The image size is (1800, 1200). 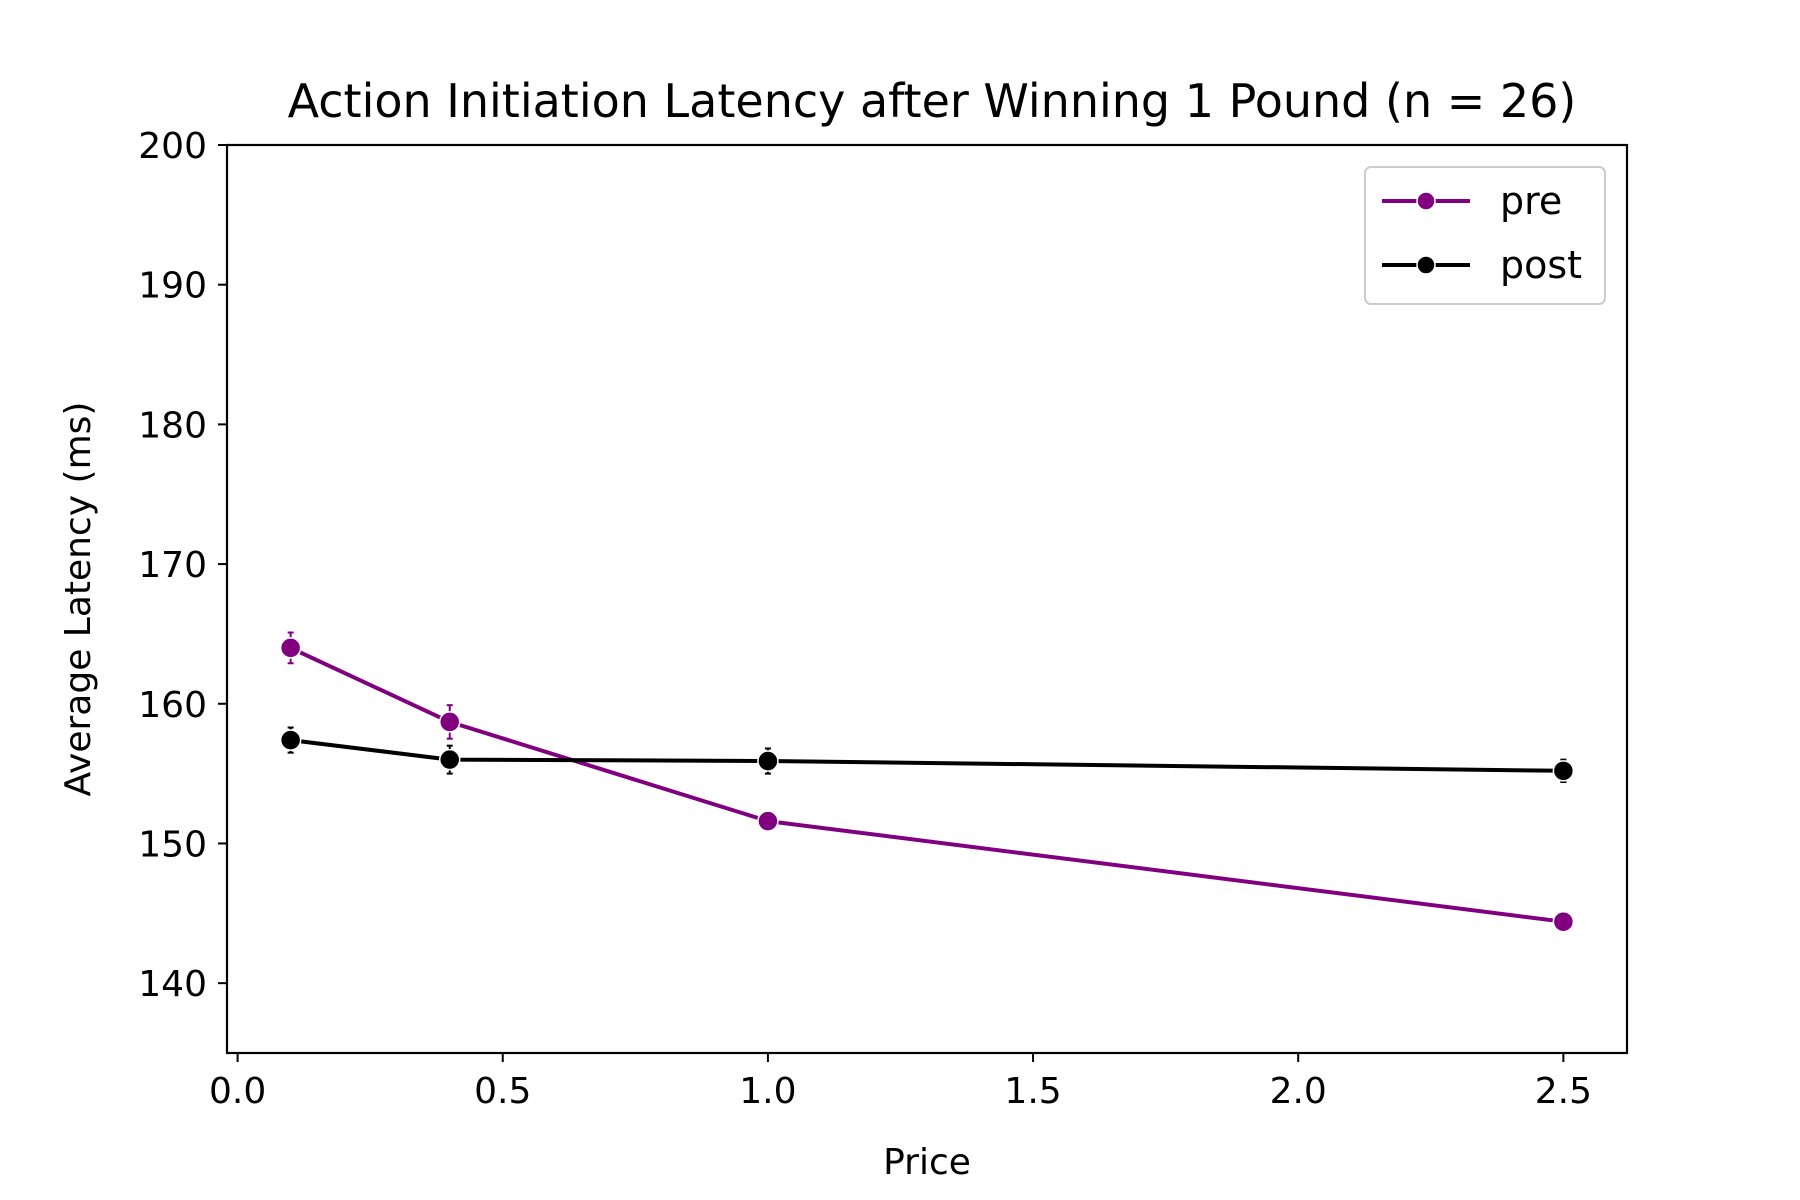 I want to click on y-tick-label: 150, so click(x=172, y=844).